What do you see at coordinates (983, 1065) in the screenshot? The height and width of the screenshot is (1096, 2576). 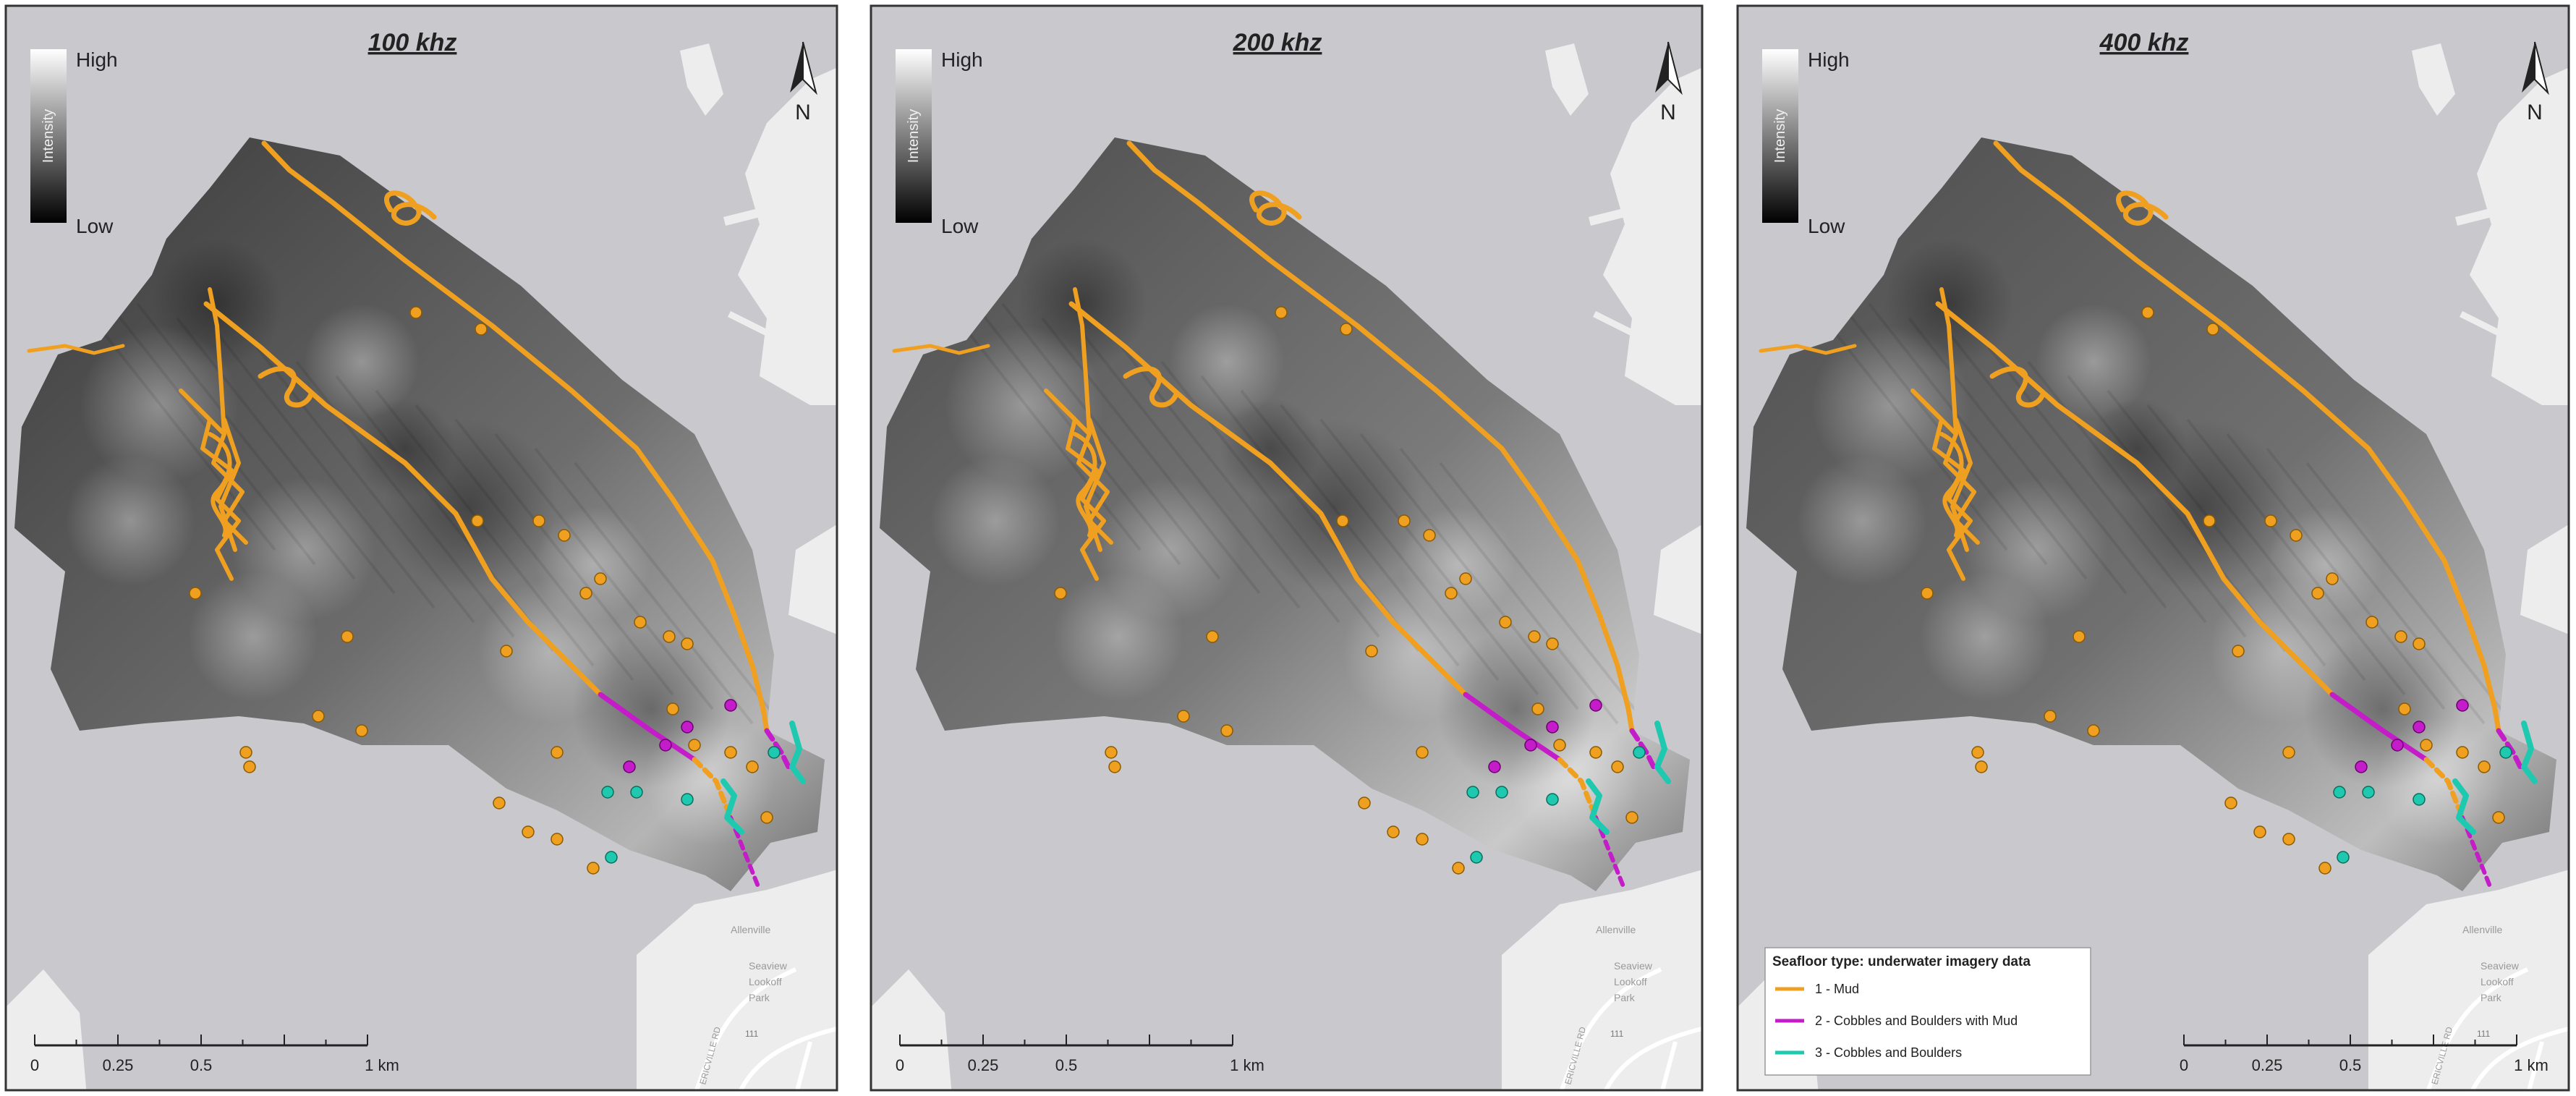 I see `scale-bar-label: 0.25` at bounding box center [983, 1065].